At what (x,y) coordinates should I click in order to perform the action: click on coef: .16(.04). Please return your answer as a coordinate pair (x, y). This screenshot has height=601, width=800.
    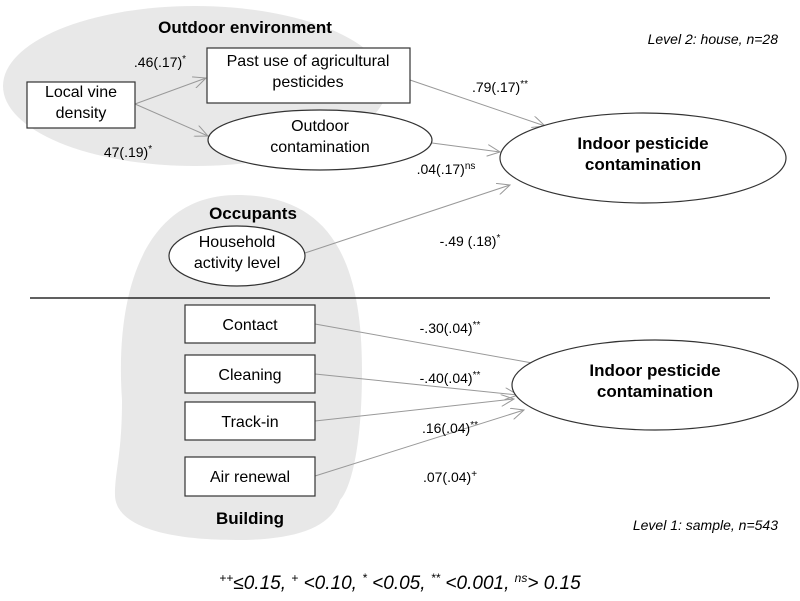
    Looking at the image, I should click on (446, 428).